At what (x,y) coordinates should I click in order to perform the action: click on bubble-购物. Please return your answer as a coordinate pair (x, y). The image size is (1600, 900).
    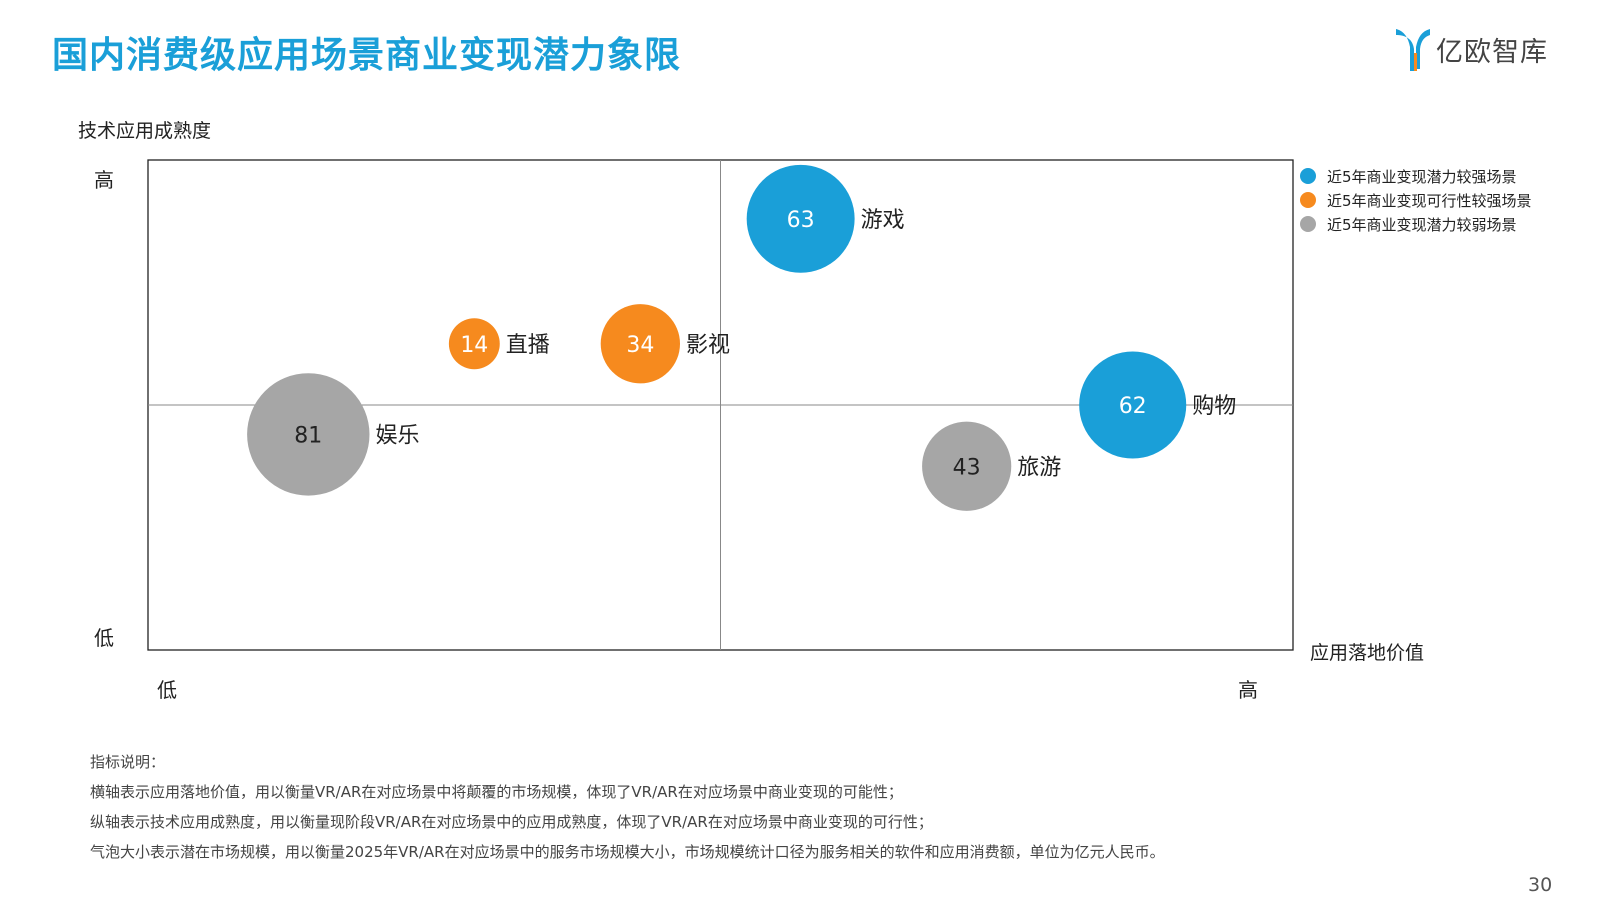
    Looking at the image, I should click on (1133, 405).